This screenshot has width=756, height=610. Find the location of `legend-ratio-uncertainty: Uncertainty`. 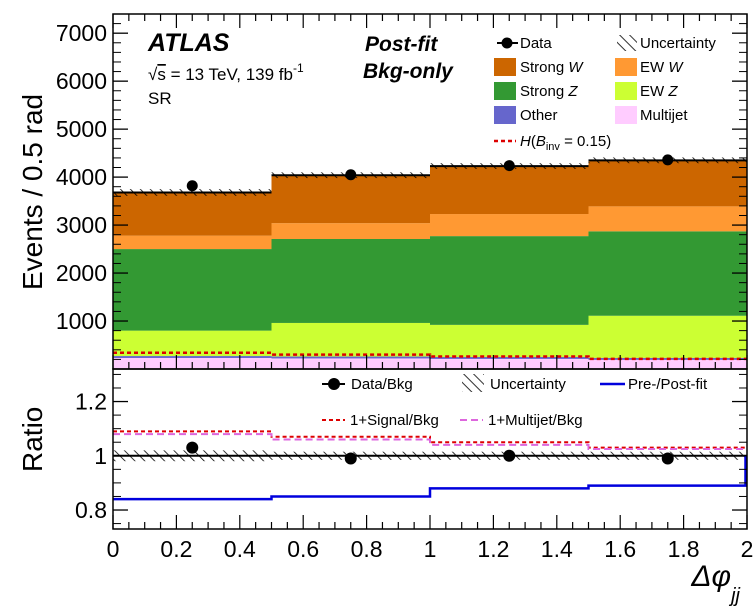

legend-ratio-uncertainty: Uncertainty is located at coordinates (514, 383).